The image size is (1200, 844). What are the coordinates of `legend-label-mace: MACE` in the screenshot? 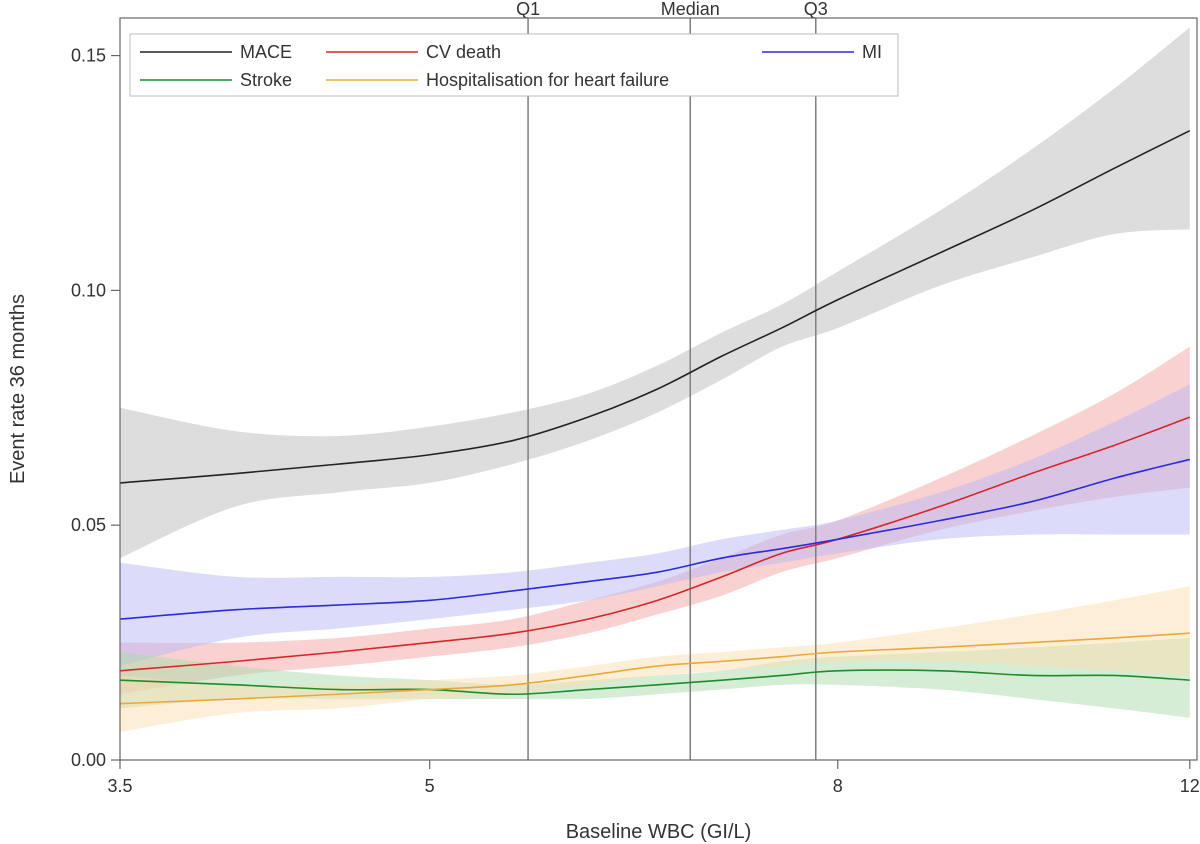 It's located at (266, 52).